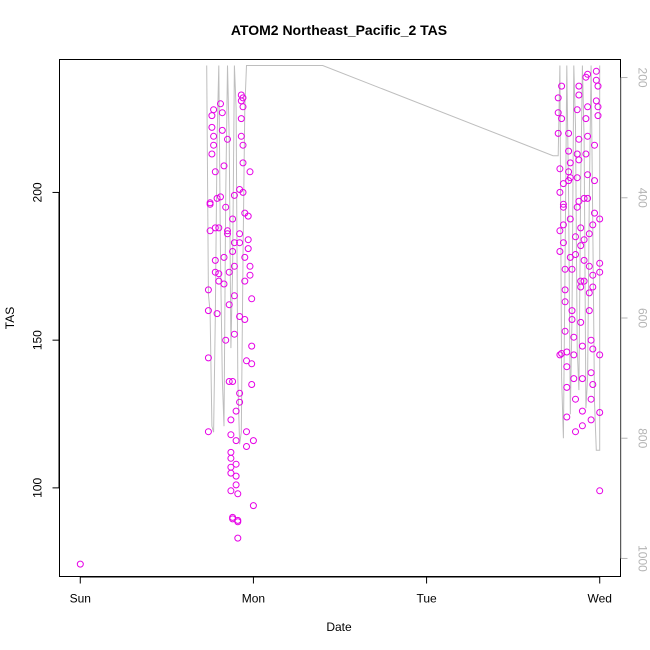 Image resolution: width=650 pixels, height=650 pixels. I want to click on secondary-tick-label: 1000, so click(643, 558).